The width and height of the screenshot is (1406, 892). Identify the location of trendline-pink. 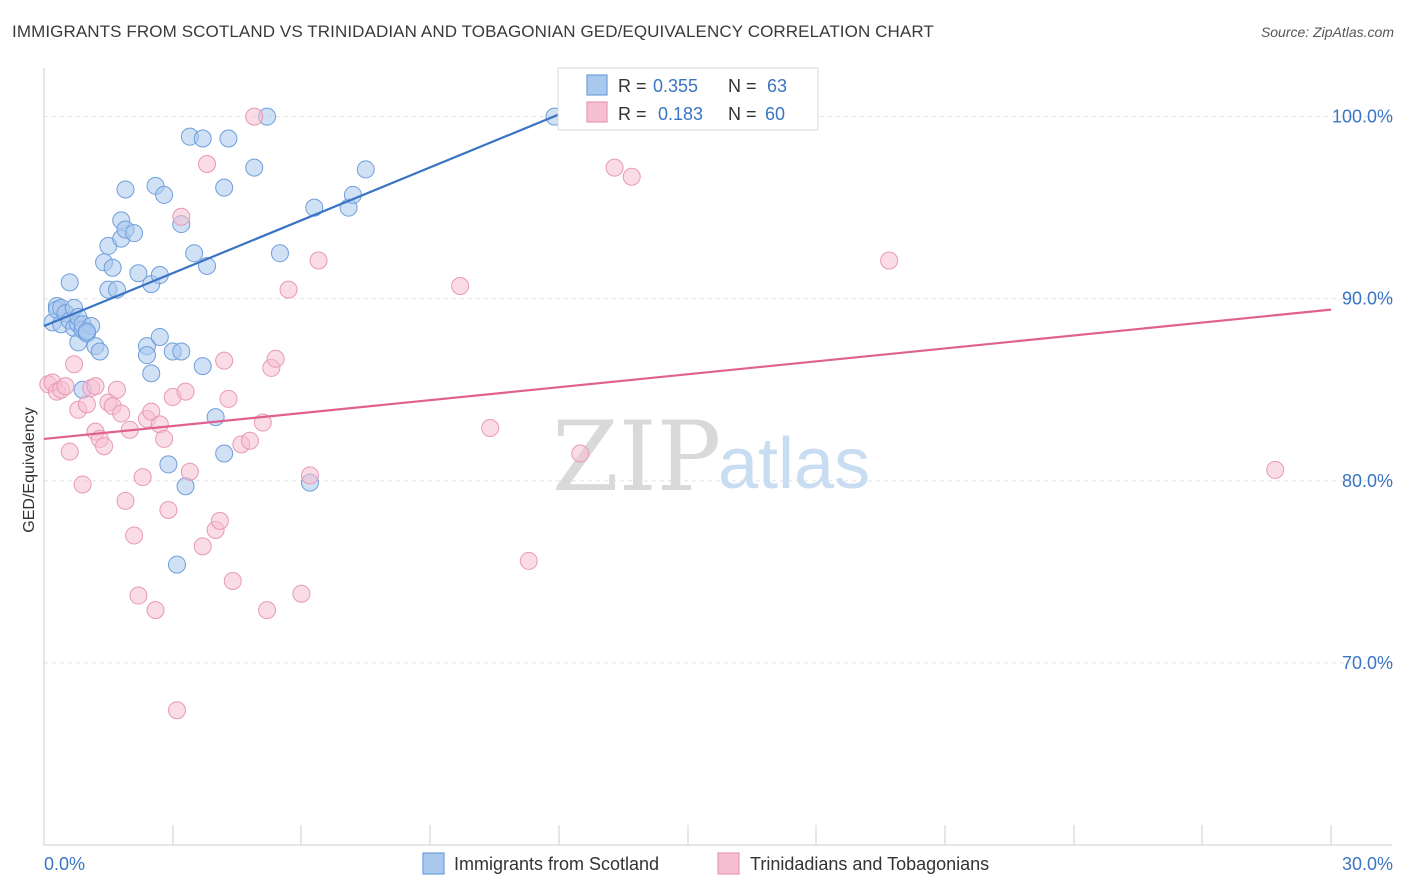
(687, 374).